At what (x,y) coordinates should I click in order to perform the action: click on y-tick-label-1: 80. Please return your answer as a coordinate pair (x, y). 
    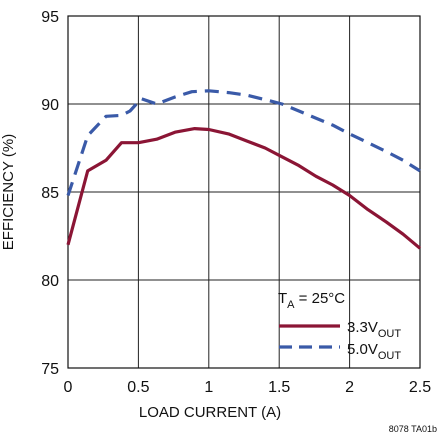
    Looking at the image, I should click on (50, 281).